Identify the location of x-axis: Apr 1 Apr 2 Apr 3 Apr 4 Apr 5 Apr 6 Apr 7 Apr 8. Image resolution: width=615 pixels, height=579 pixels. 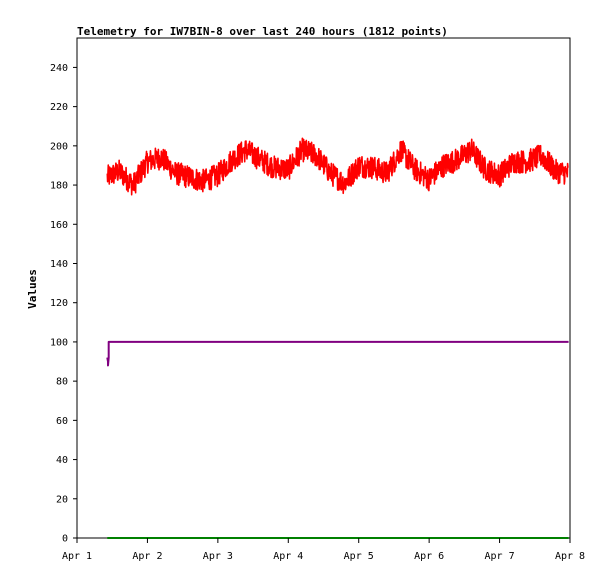
(323, 550).